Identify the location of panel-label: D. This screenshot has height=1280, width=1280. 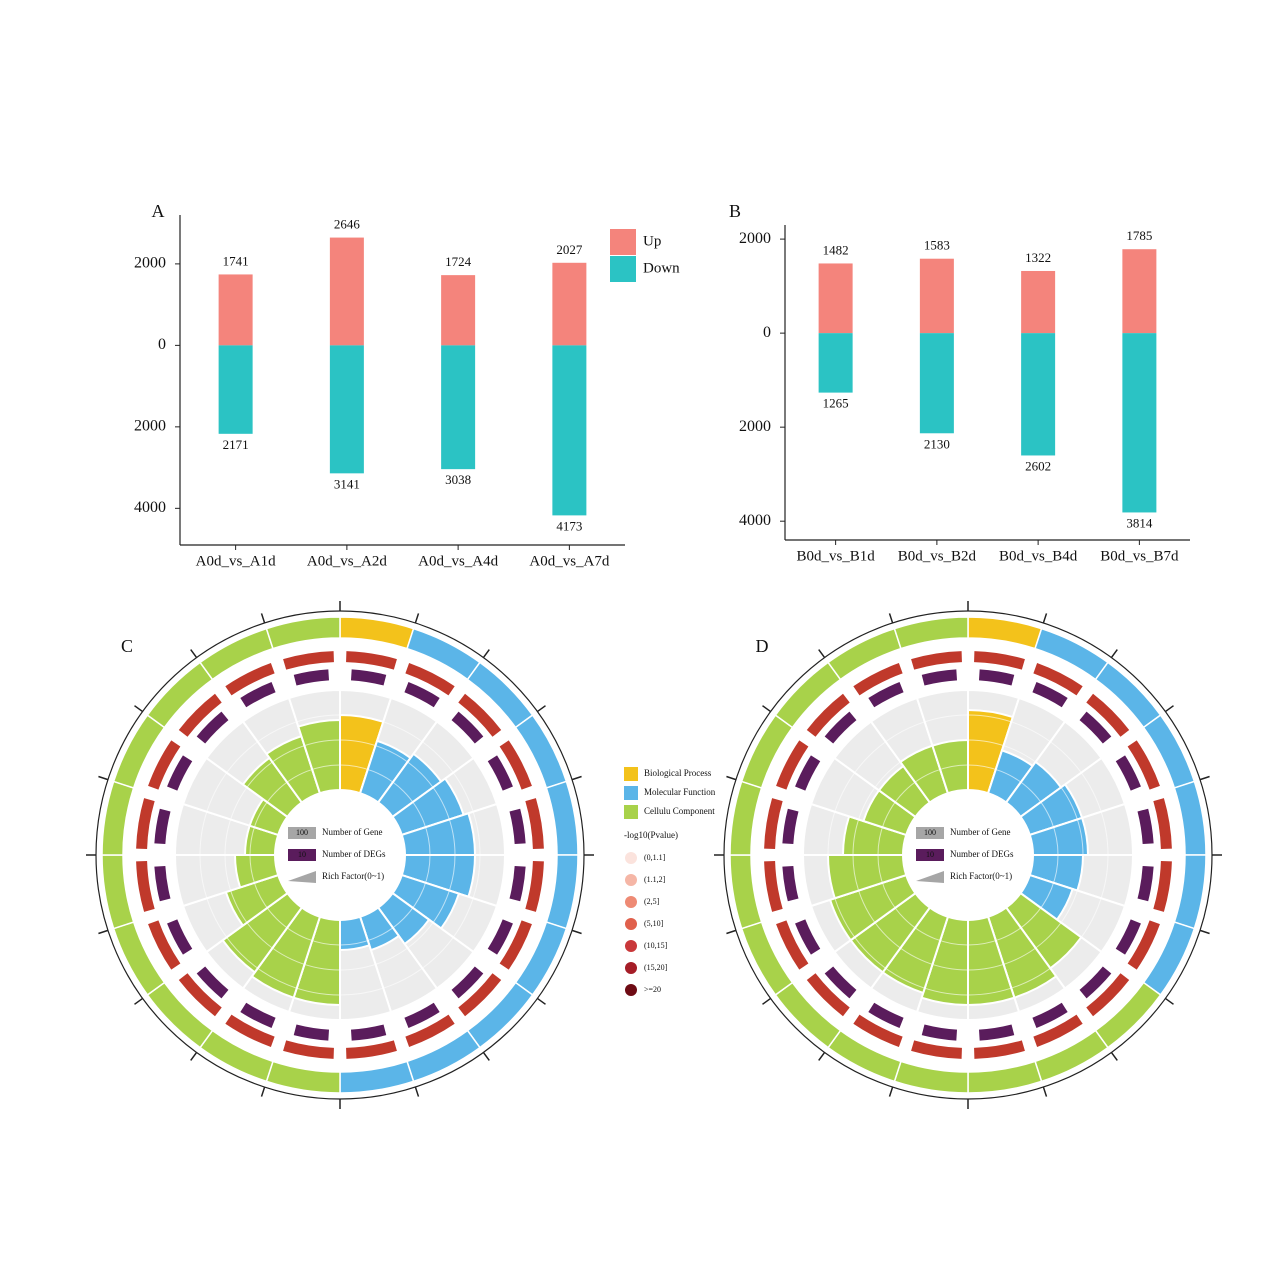
(762, 646).